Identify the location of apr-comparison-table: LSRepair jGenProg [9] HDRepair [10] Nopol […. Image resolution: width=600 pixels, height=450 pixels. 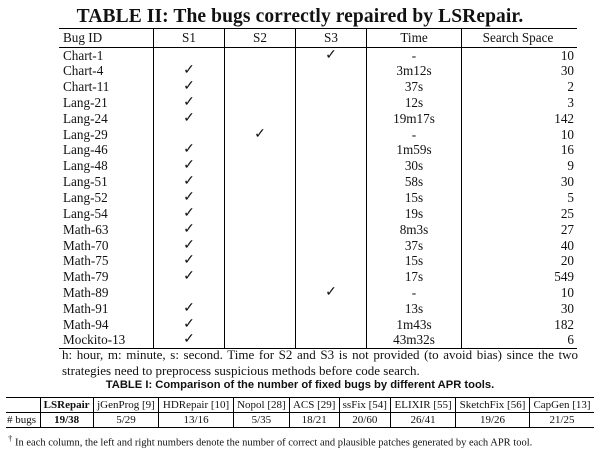
(300, 412).